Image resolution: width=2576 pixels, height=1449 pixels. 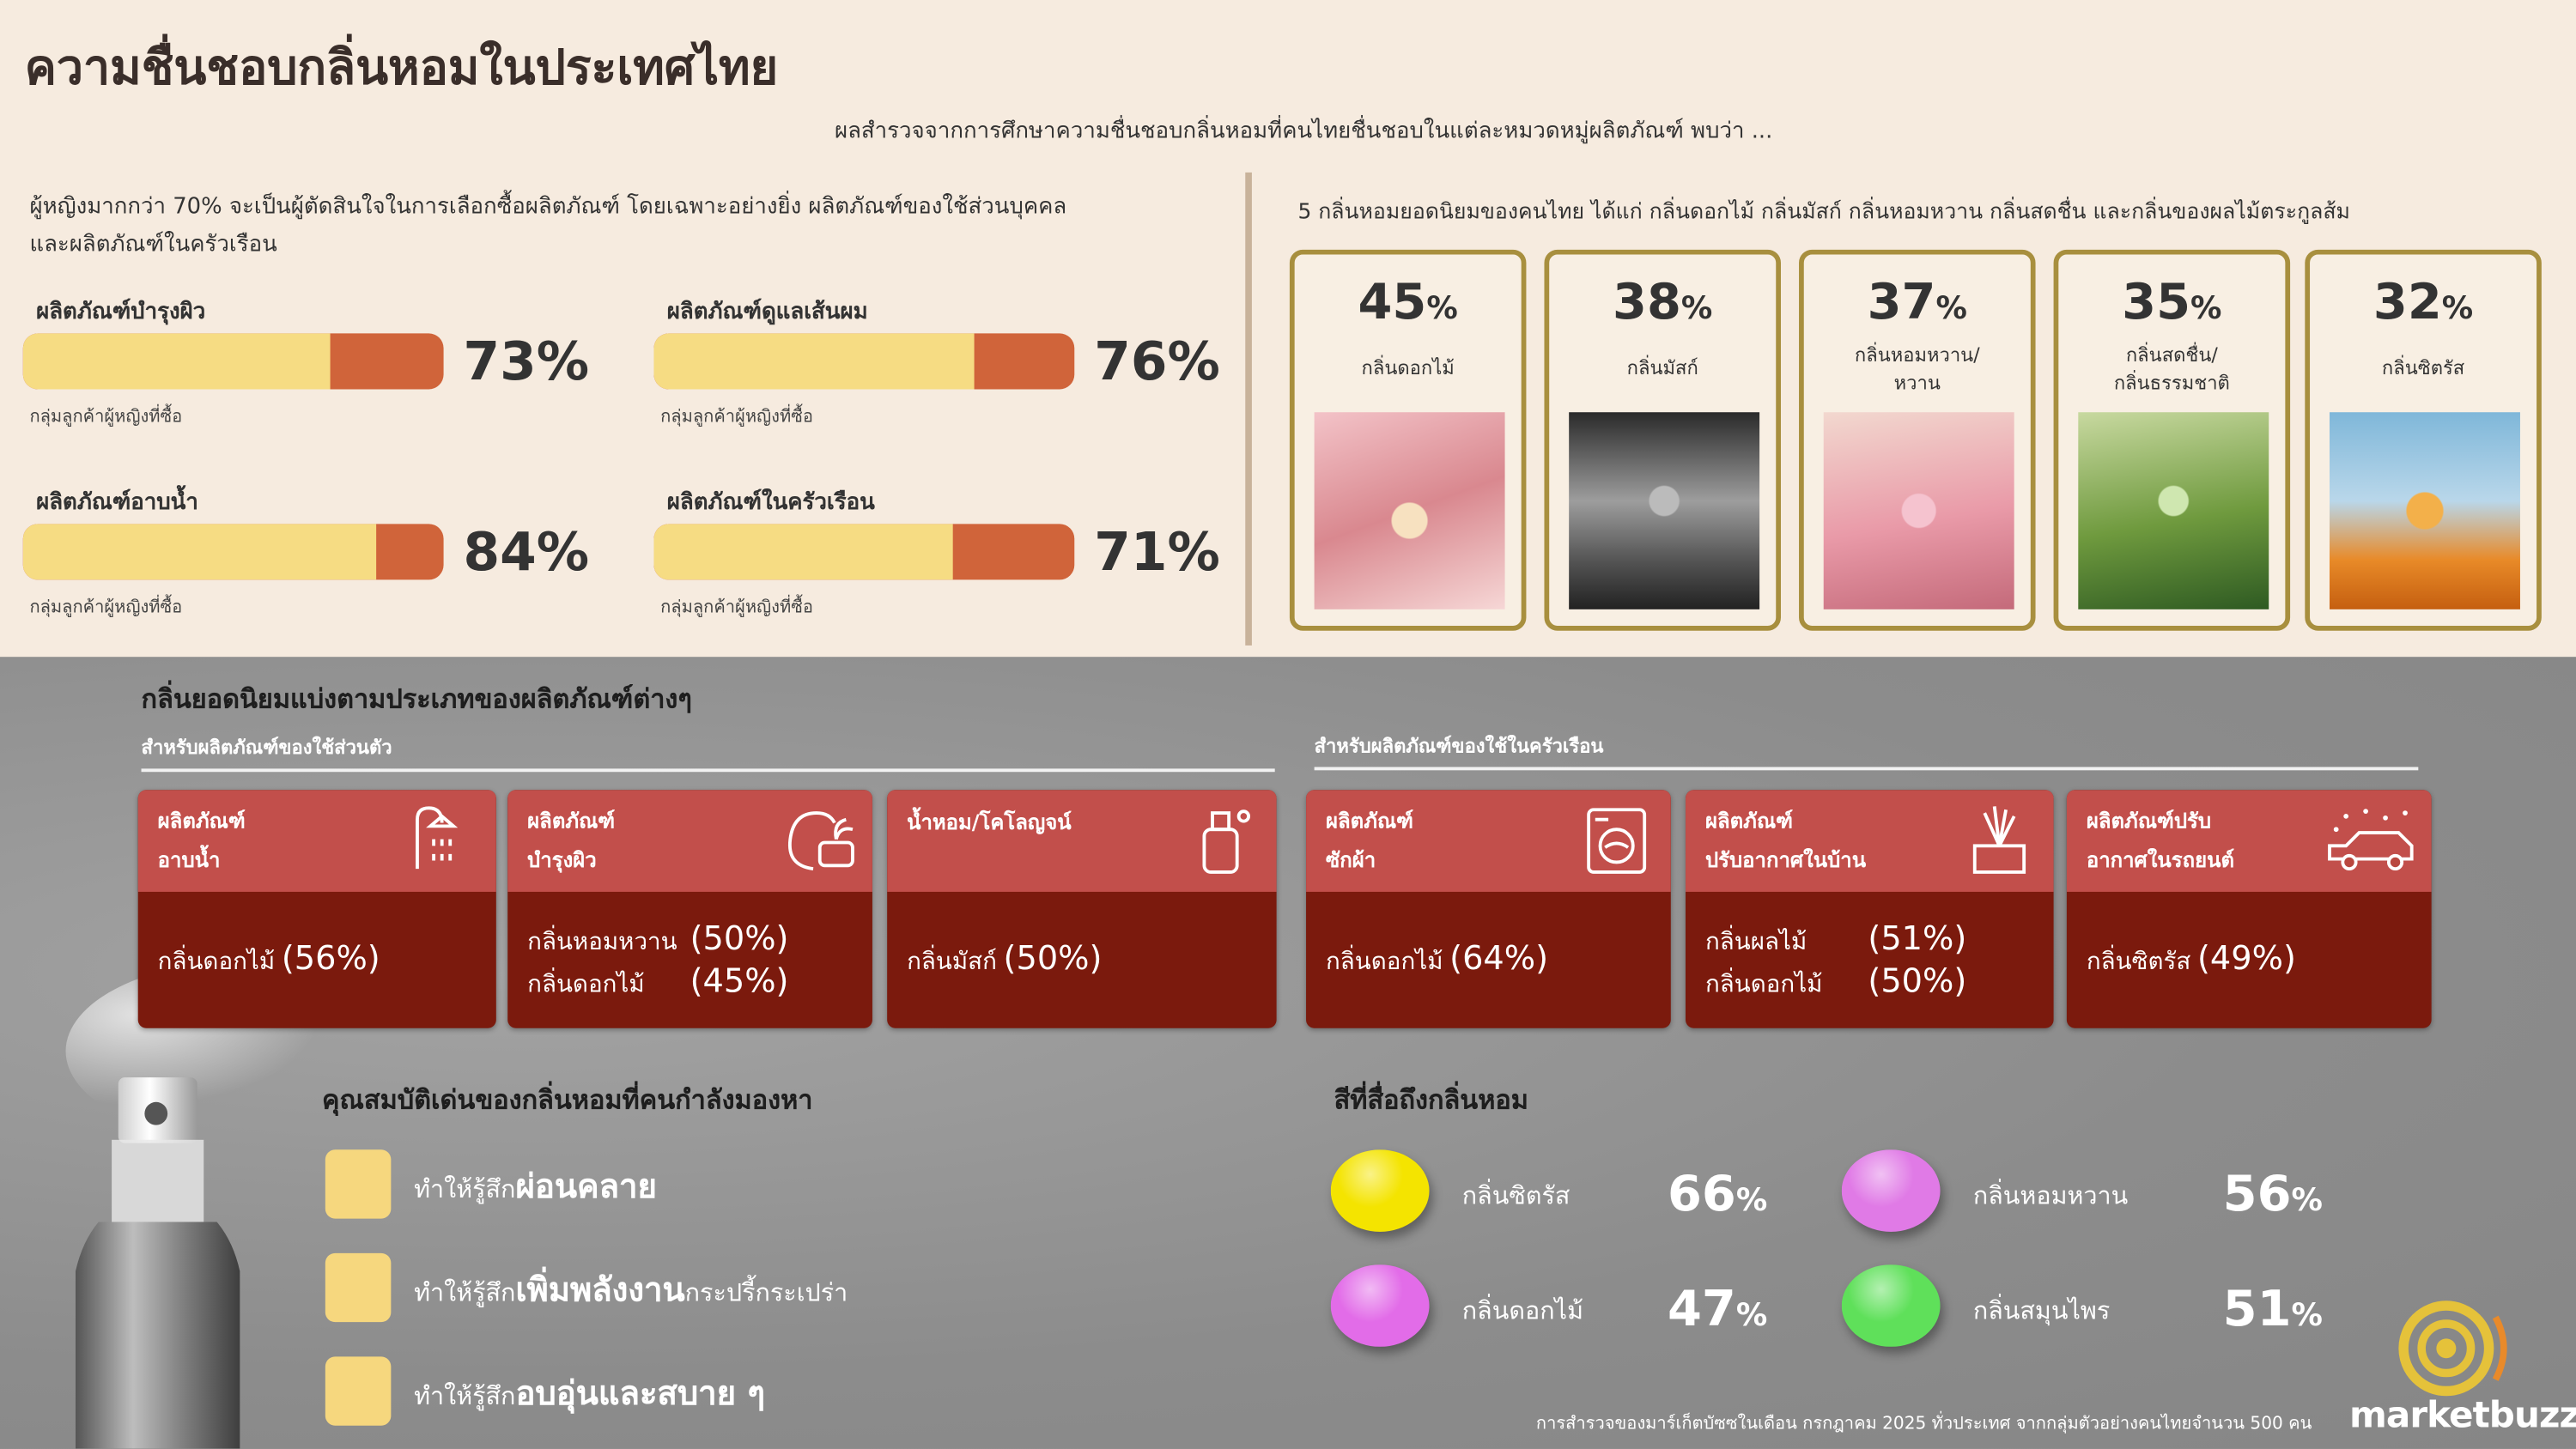 What do you see at coordinates (1408, 440) in the screenshot?
I see `scent-card: 45% กลิ่นดอกไม้` at bounding box center [1408, 440].